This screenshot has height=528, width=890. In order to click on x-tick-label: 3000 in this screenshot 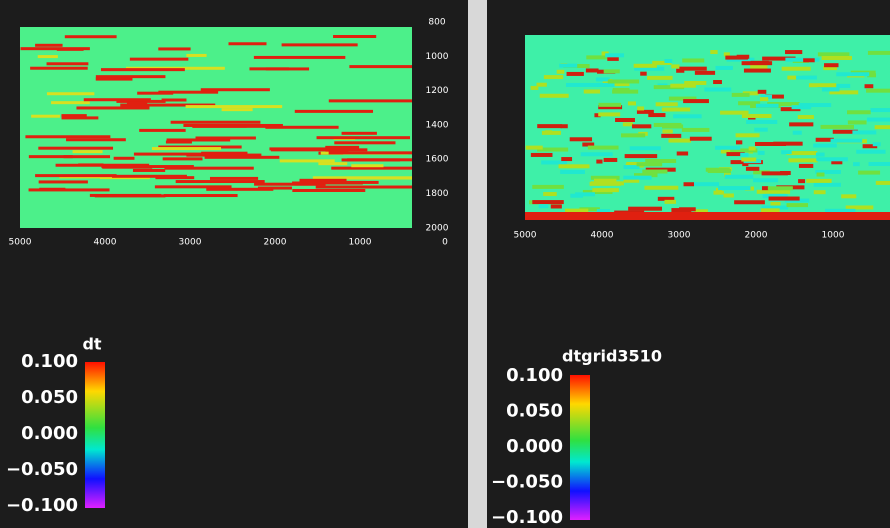, I will do `click(190, 243)`.